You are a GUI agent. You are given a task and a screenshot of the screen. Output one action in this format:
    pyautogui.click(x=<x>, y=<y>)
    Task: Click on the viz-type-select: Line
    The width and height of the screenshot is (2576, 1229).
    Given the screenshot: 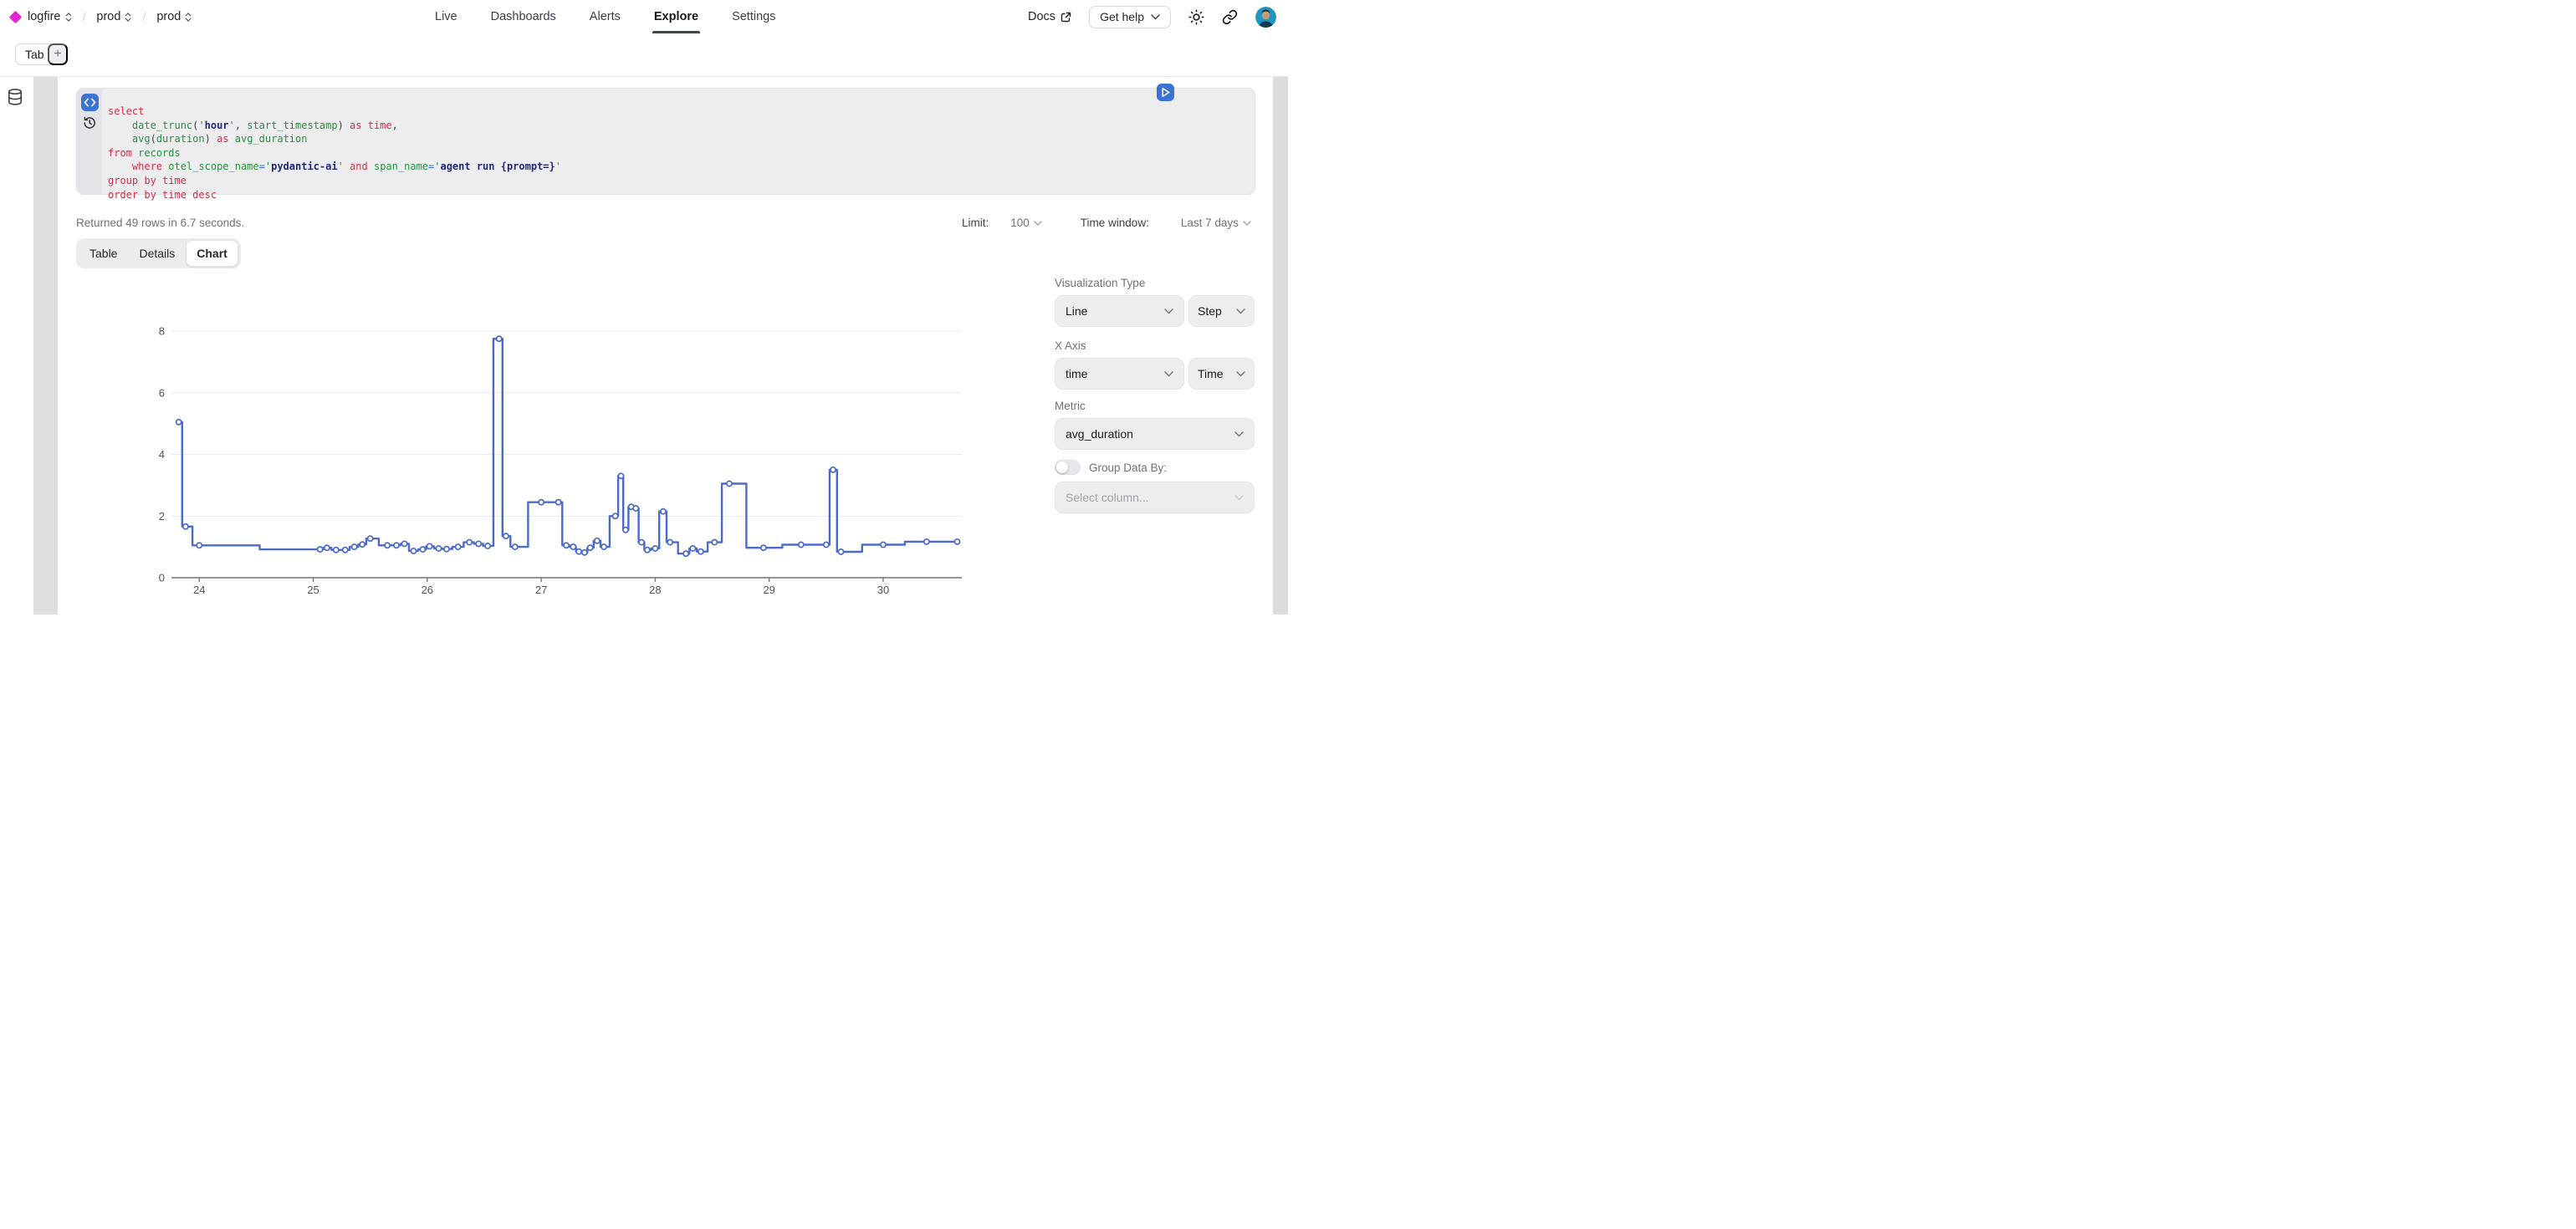 What is the action you would take?
    pyautogui.click(x=1119, y=311)
    